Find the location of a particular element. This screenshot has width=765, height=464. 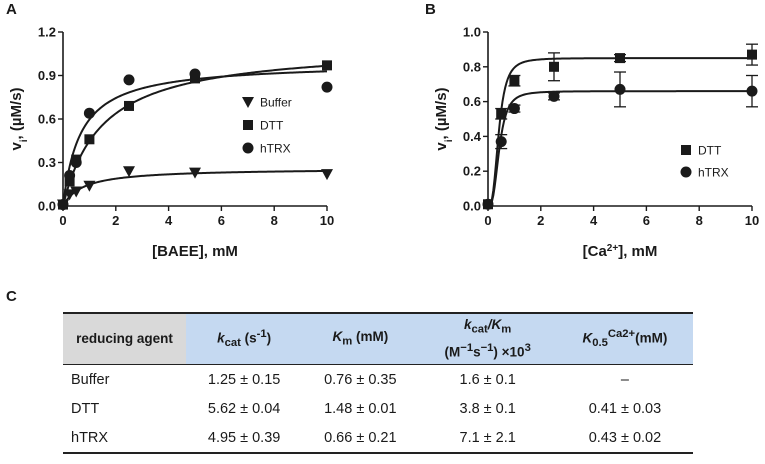

cell-agent: hTRX is located at coordinates (124, 438).